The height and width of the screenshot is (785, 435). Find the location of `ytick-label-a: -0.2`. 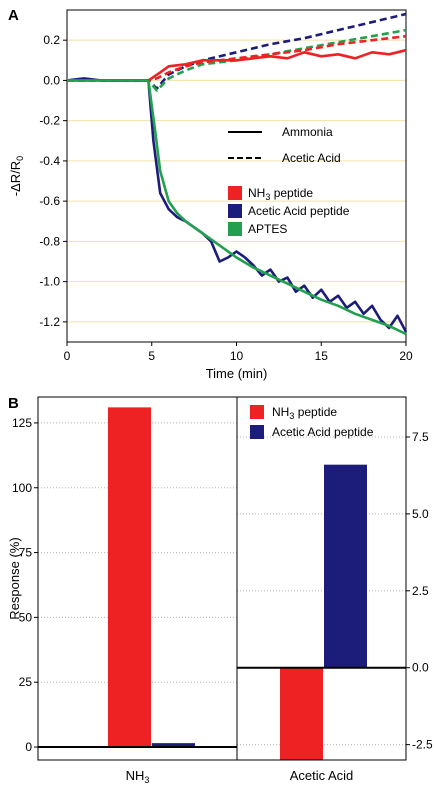

ytick-label-a: -0.2 is located at coordinates (49, 121).